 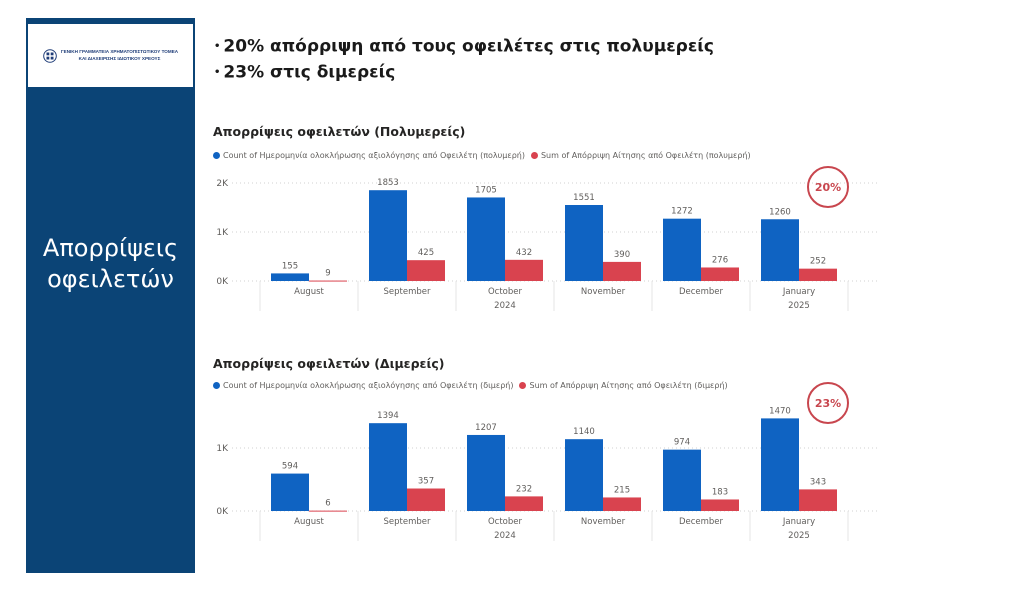 I want to click on chart-1-x-tick-label: August, so click(x=309, y=292).